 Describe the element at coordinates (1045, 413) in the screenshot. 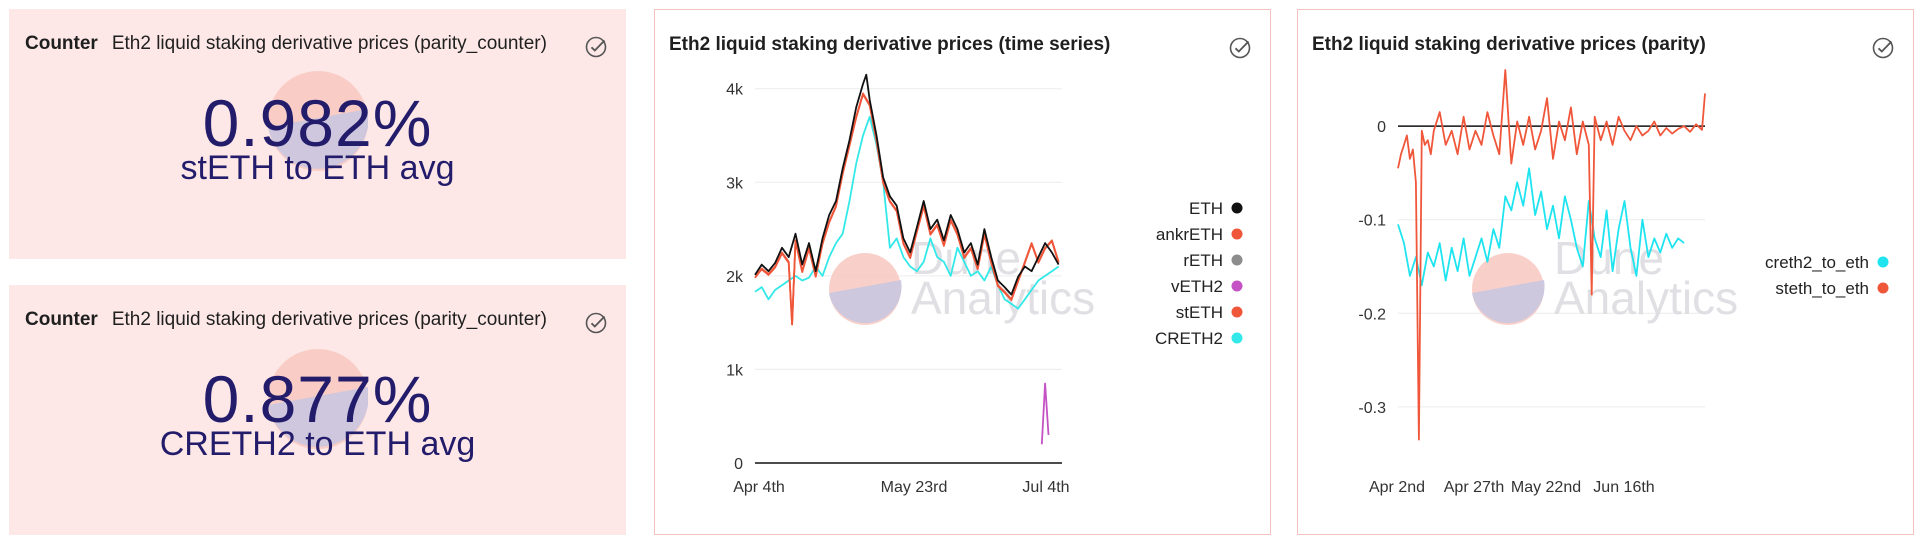

I see `series-line-veth2` at that location.